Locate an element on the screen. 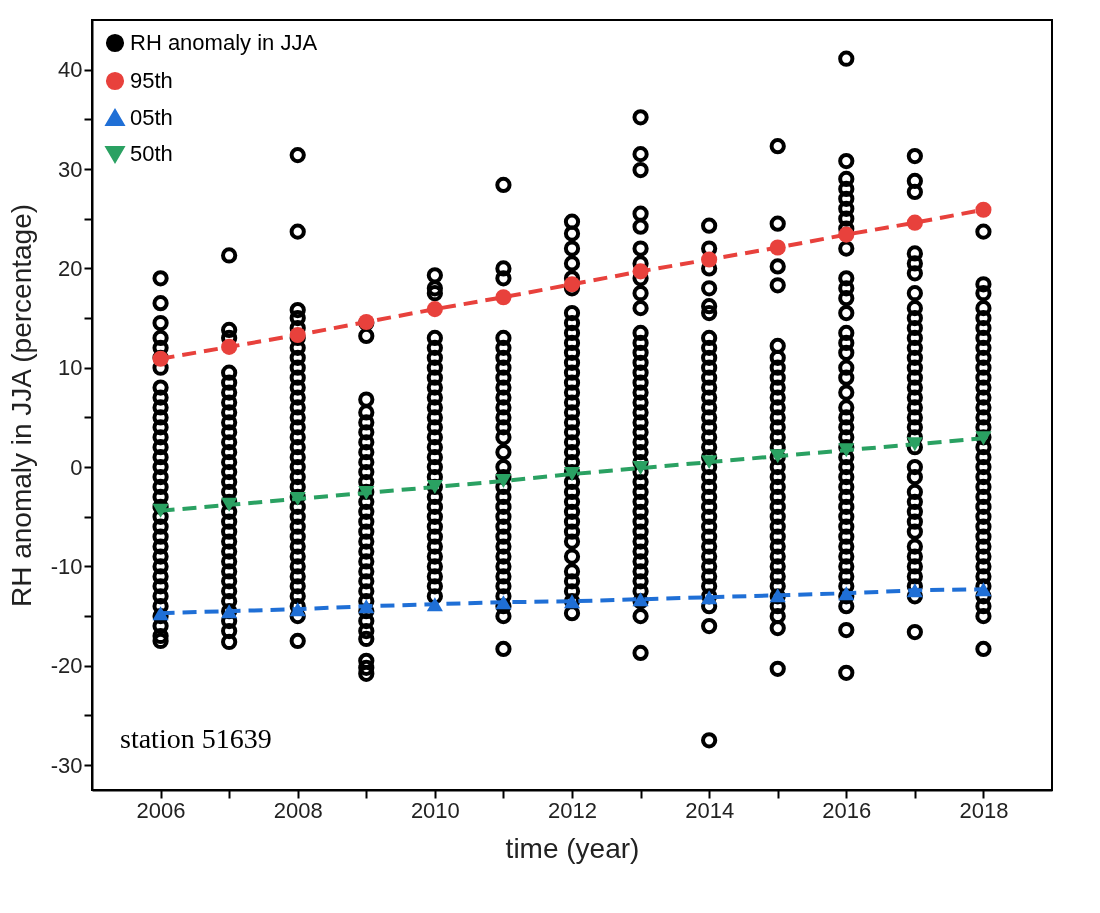  annotation: station 51639 is located at coordinates (196, 738).